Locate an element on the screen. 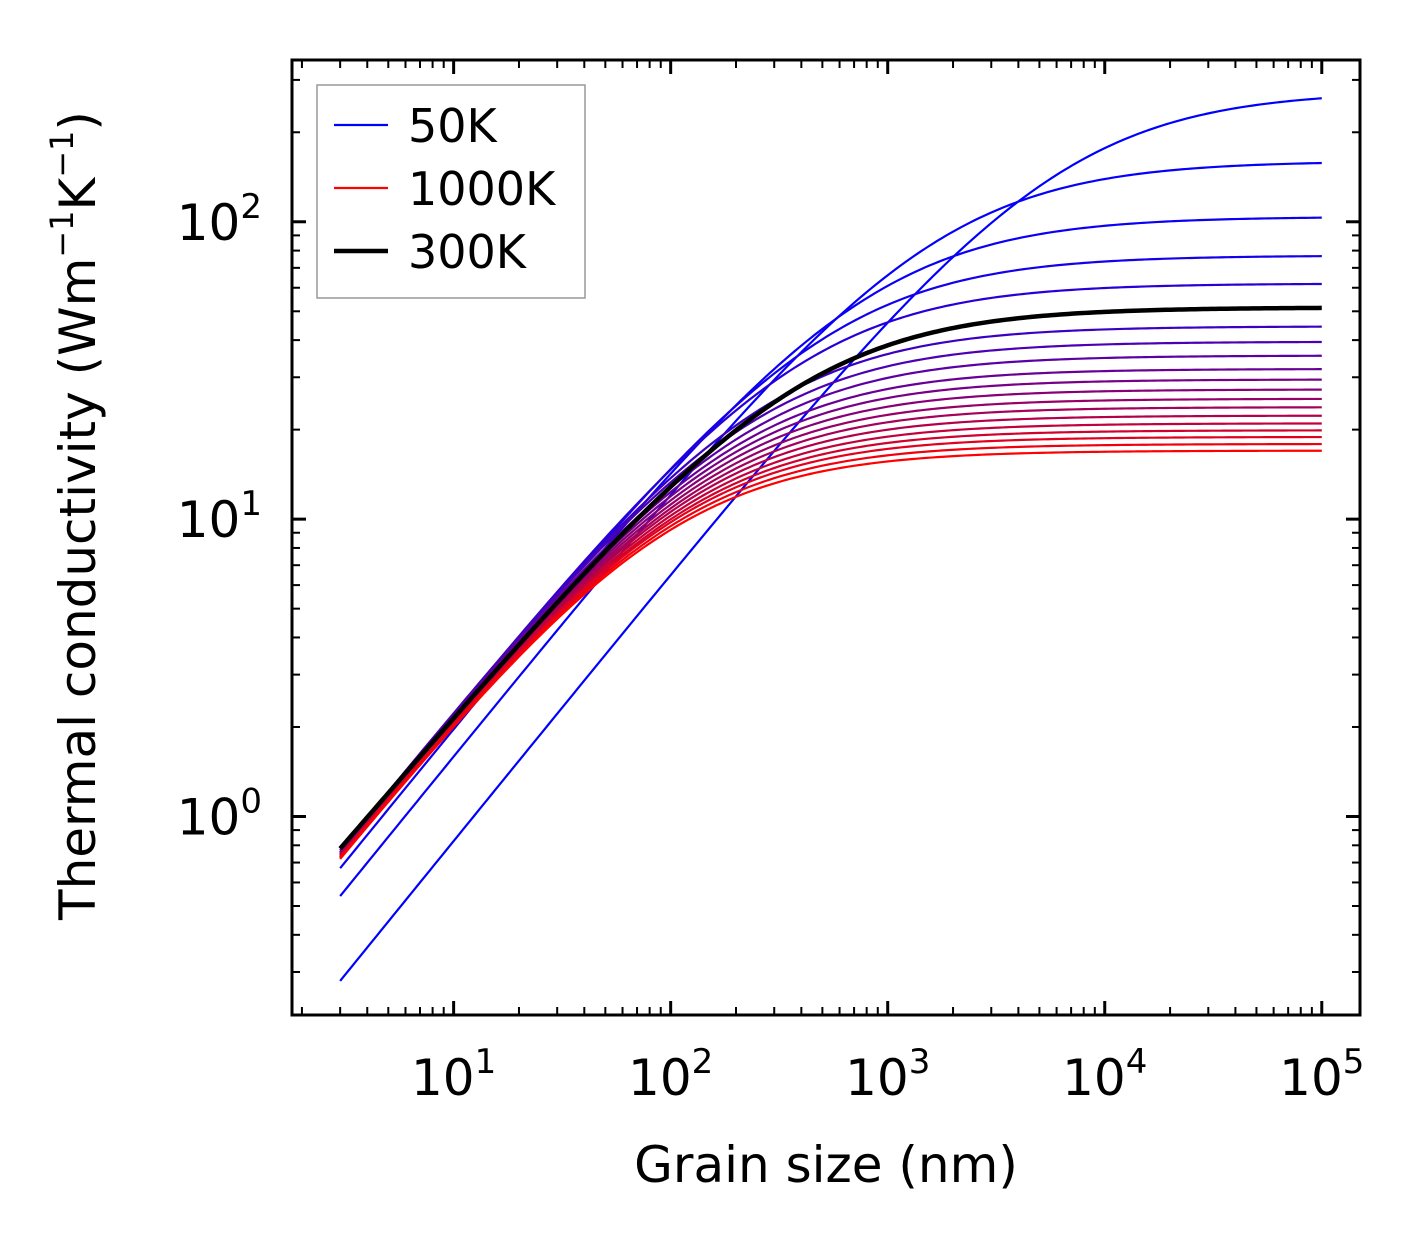 This screenshot has height=1254, width=1421. x-tick-label: 10² is located at coordinates (670, 1074).